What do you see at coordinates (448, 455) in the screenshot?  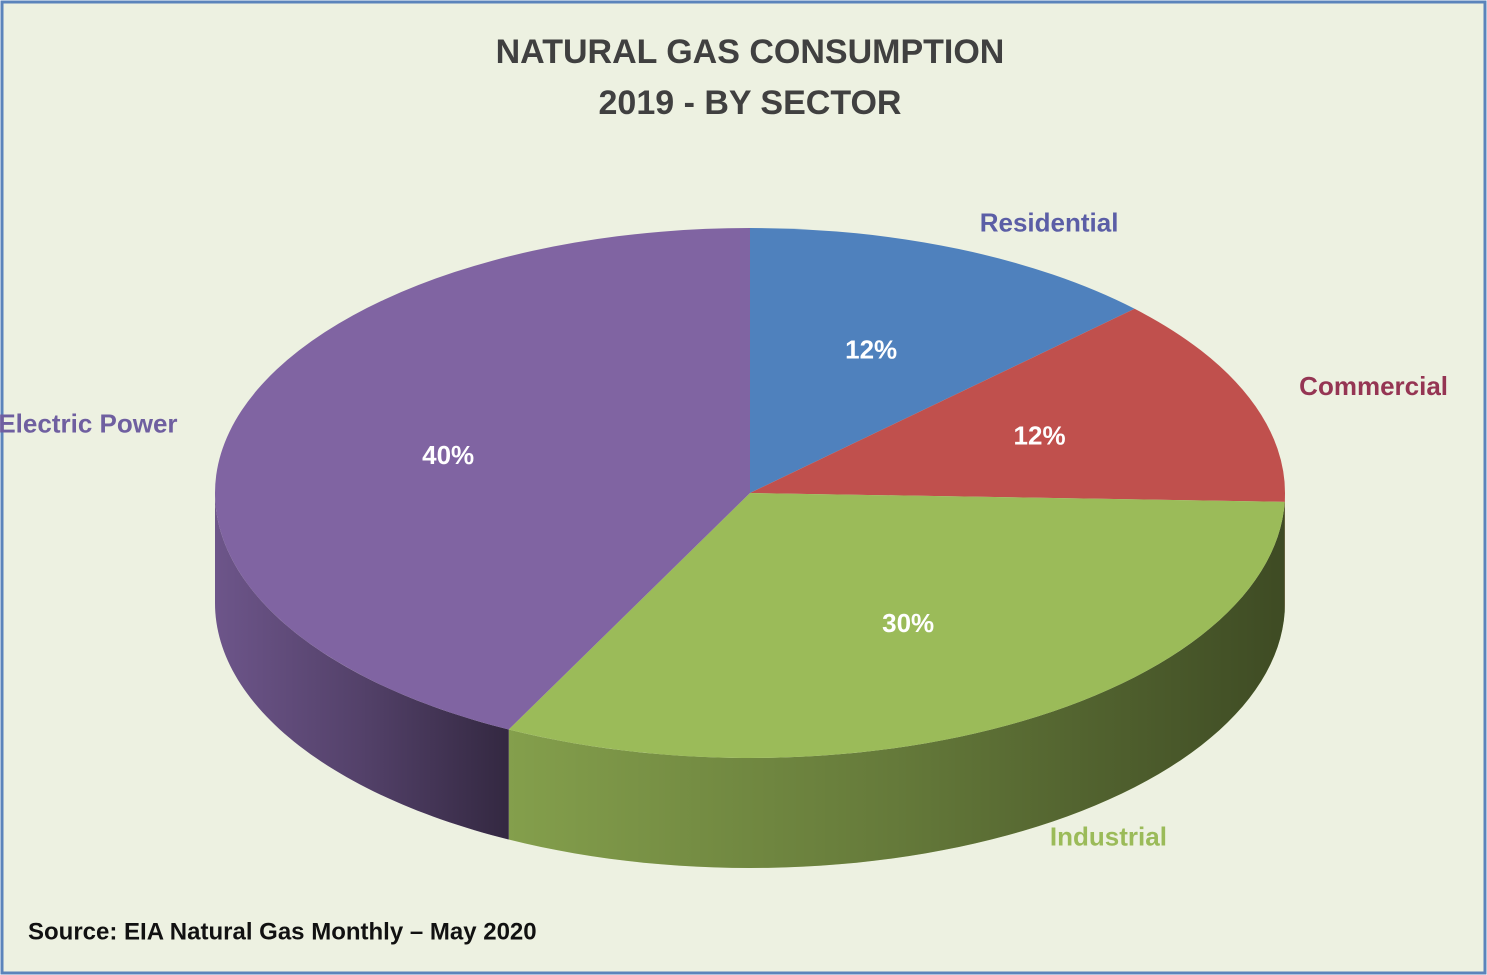 I see `value-label: 40%` at bounding box center [448, 455].